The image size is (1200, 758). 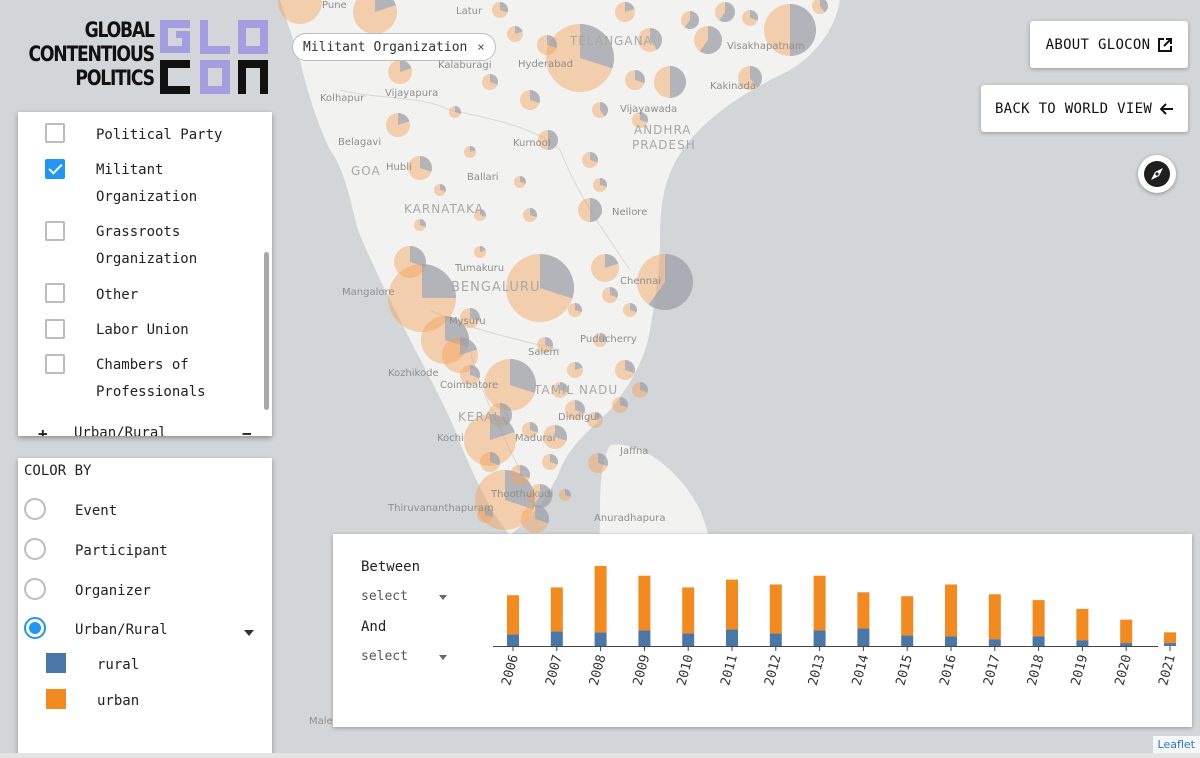 I want to click on map-label: Vijayapura, so click(x=412, y=93).